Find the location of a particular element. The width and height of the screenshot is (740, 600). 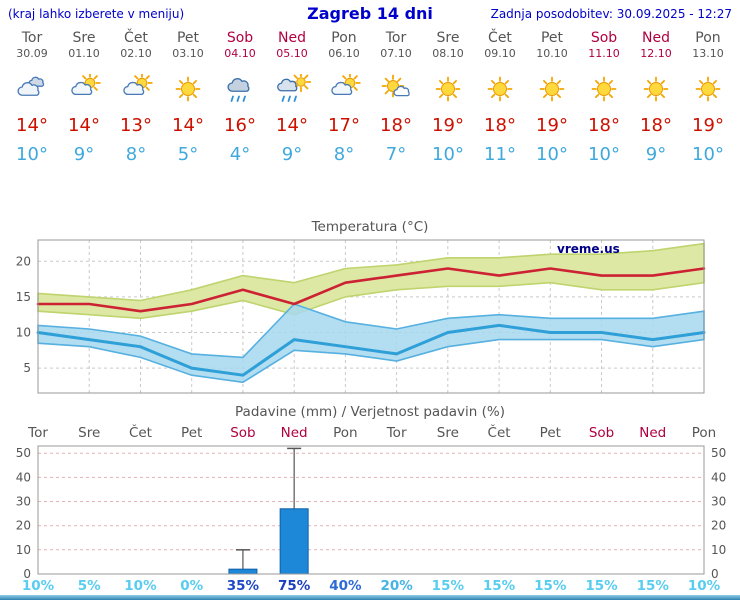

day-date: 06.10 is located at coordinates (344, 53).